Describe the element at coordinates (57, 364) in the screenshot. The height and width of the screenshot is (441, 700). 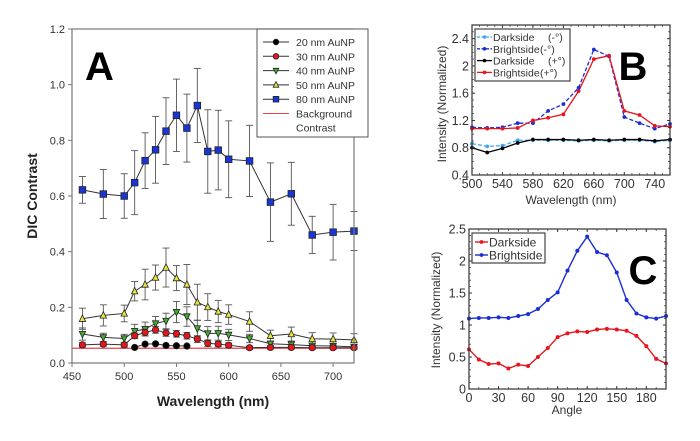
I see `panel-a-ytick-label: 0.0` at that location.